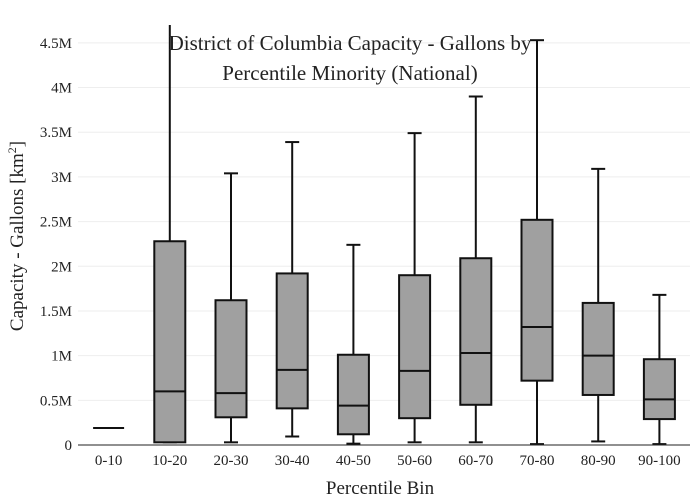 This screenshot has height=500, width=700. What do you see at coordinates (56, 223) in the screenshot?
I see `y-tick-label: 2.5M` at bounding box center [56, 223].